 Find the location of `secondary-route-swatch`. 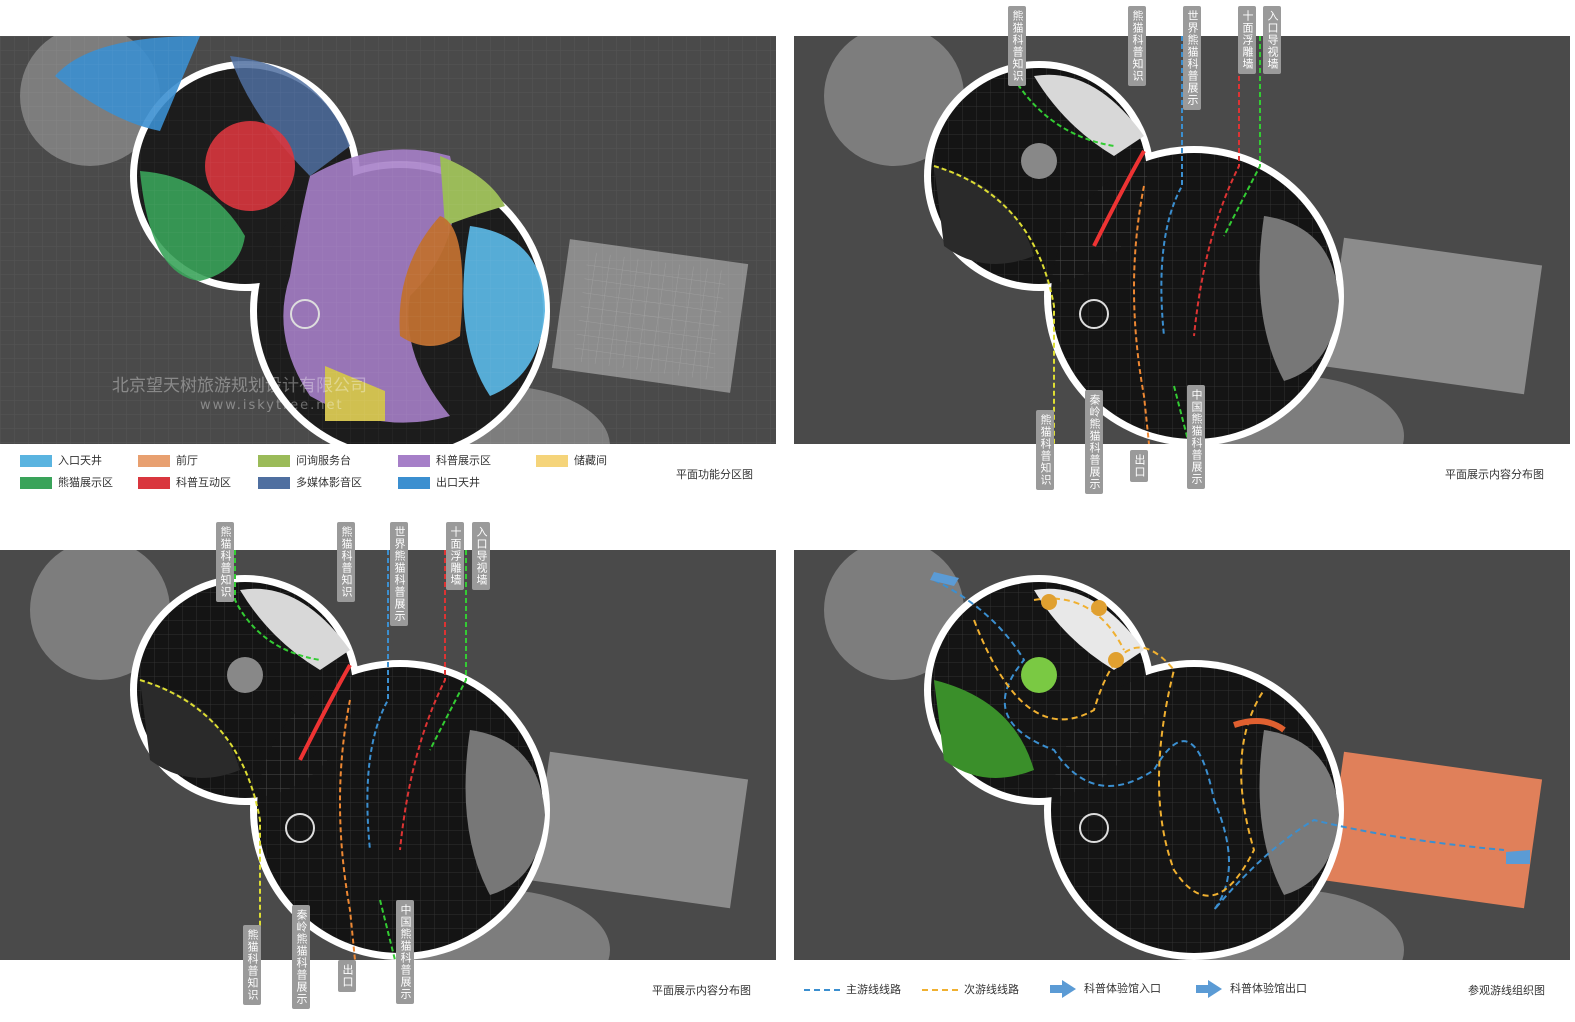

secondary-route-swatch is located at coordinates (940, 990).